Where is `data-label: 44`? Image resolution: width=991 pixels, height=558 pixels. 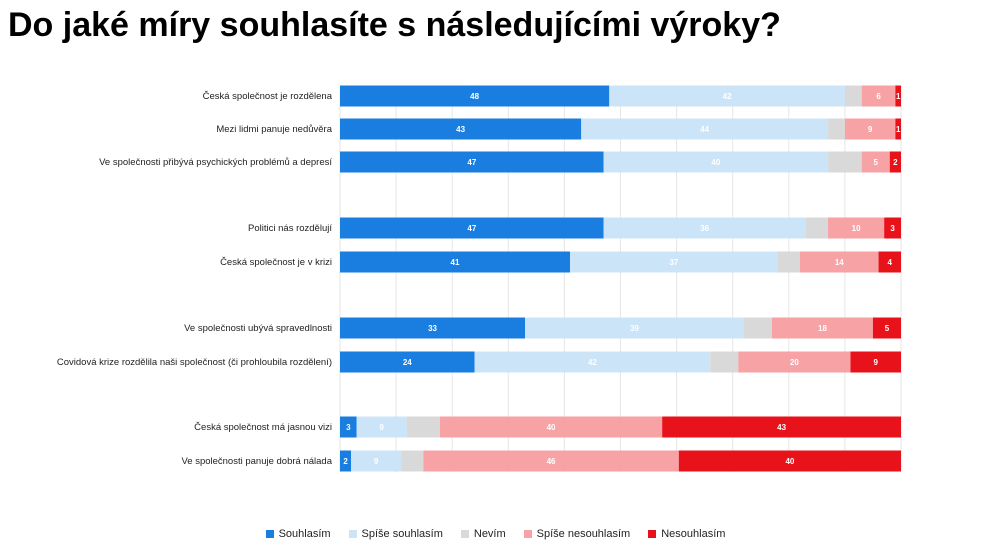
data-label: 44 is located at coordinates (704, 129).